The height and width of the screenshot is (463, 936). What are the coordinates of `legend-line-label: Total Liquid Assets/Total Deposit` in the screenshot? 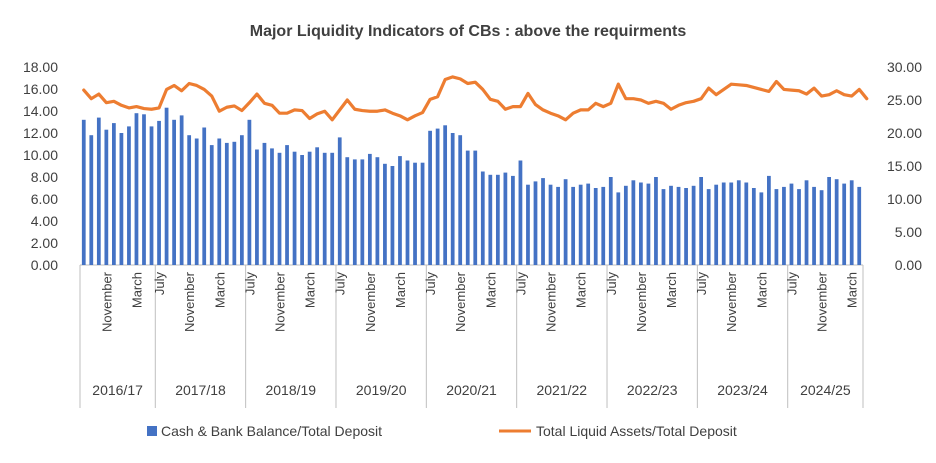 It's located at (636, 431).